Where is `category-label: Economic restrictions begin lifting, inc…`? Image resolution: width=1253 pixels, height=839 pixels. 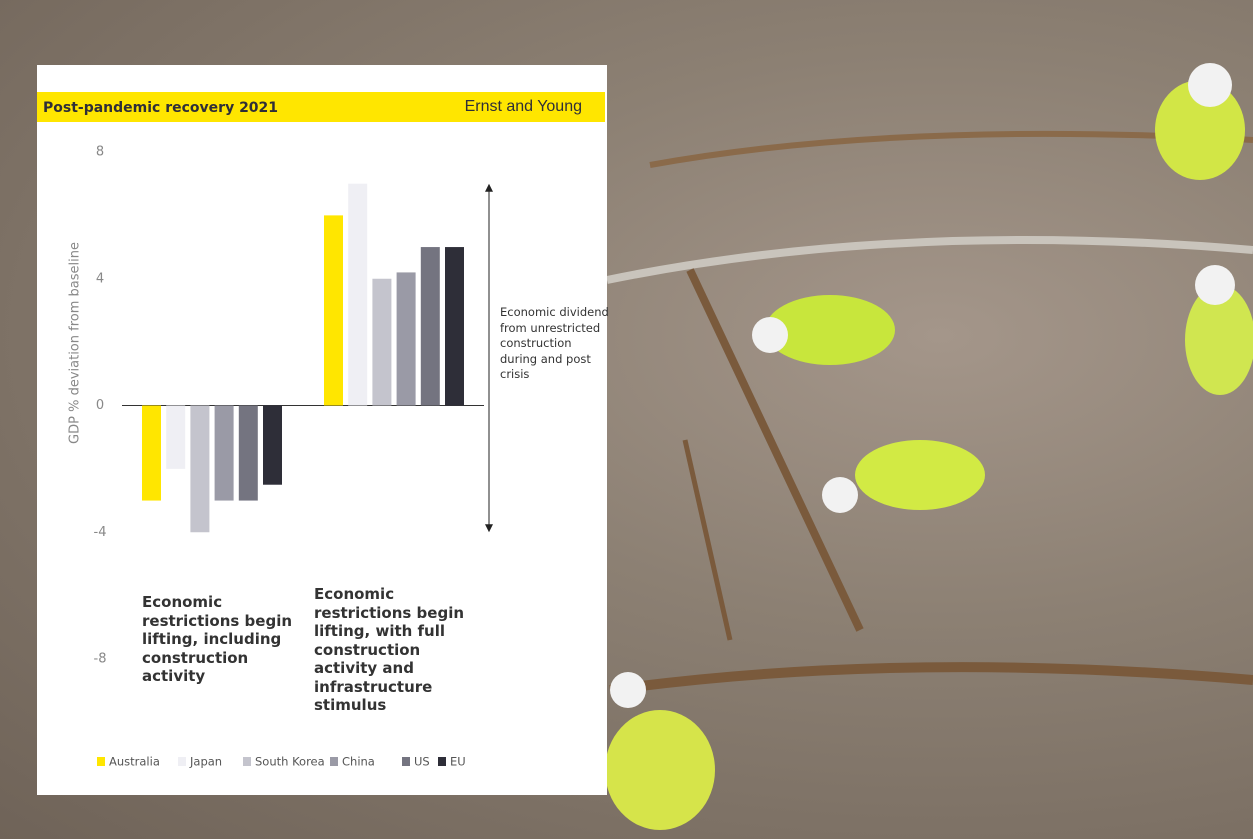
category-label: Economic restrictions begin lifting, inc… is located at coordinates (217, 639).